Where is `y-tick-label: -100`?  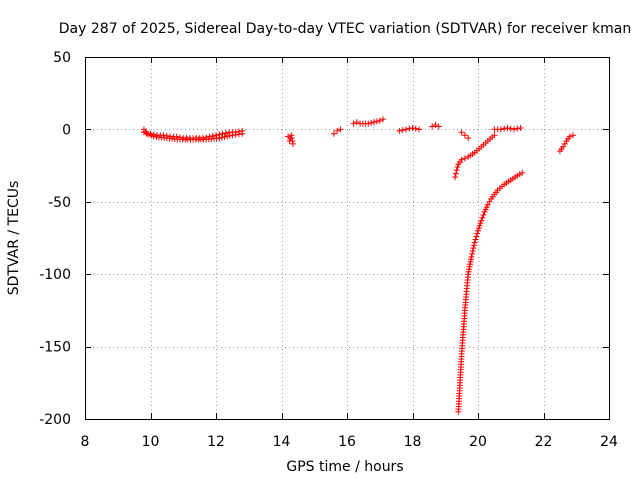
y-tick-label: -100 is located at coordinates (55, 275).